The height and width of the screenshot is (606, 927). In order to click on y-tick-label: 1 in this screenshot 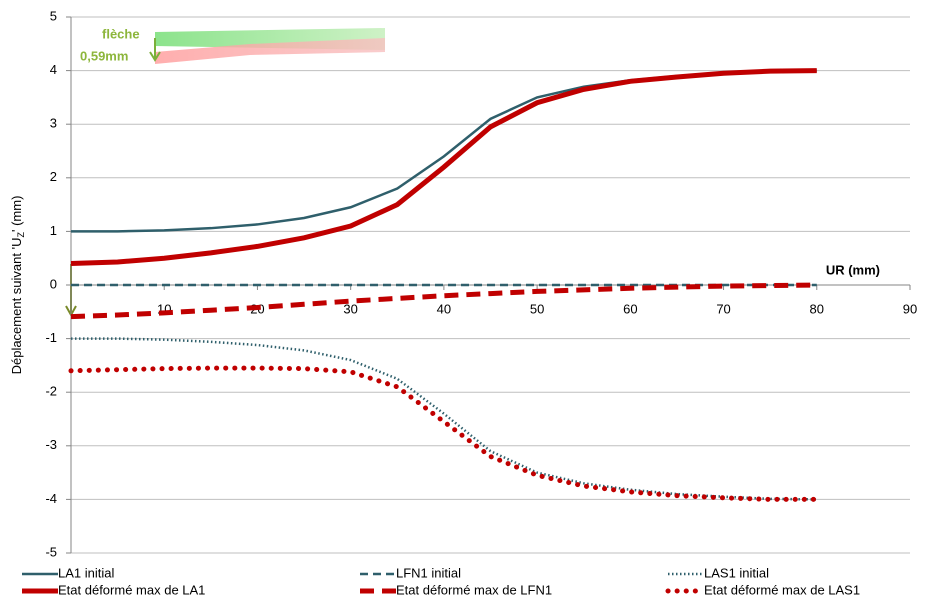, I will do `click(53, 230)`.